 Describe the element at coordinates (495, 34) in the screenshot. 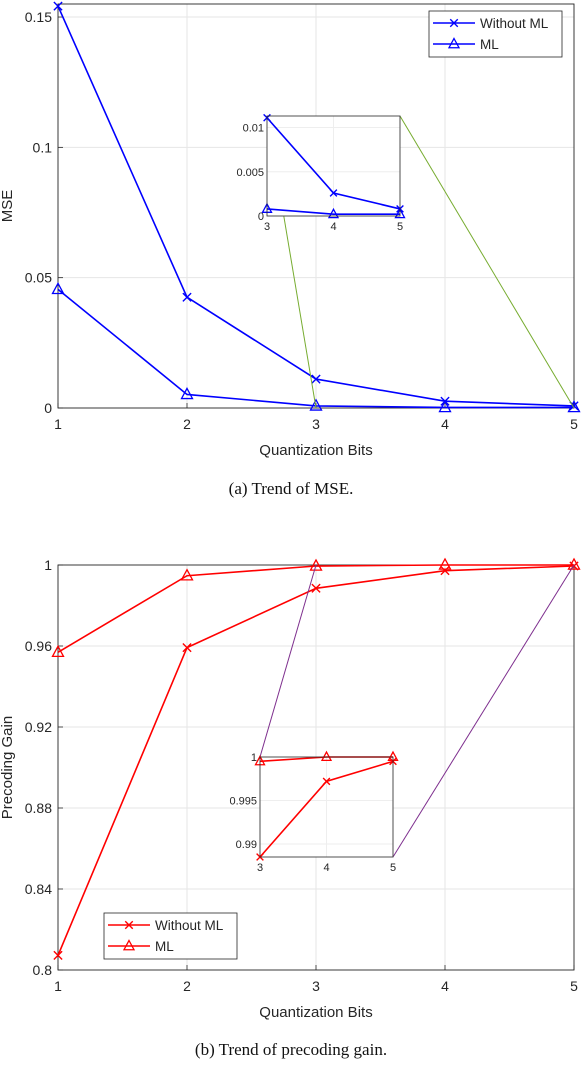

I see `chart0-legend-box` at that location.